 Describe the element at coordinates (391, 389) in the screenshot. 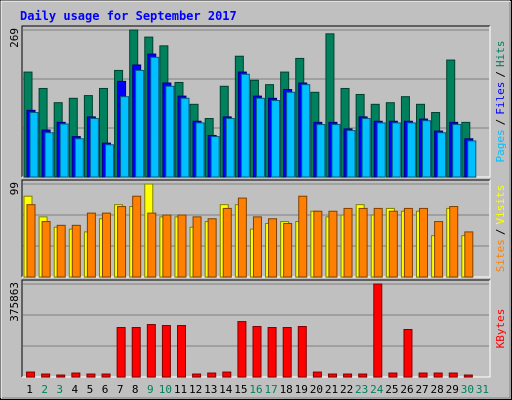

I see `x-tick-label: 25` at that location.